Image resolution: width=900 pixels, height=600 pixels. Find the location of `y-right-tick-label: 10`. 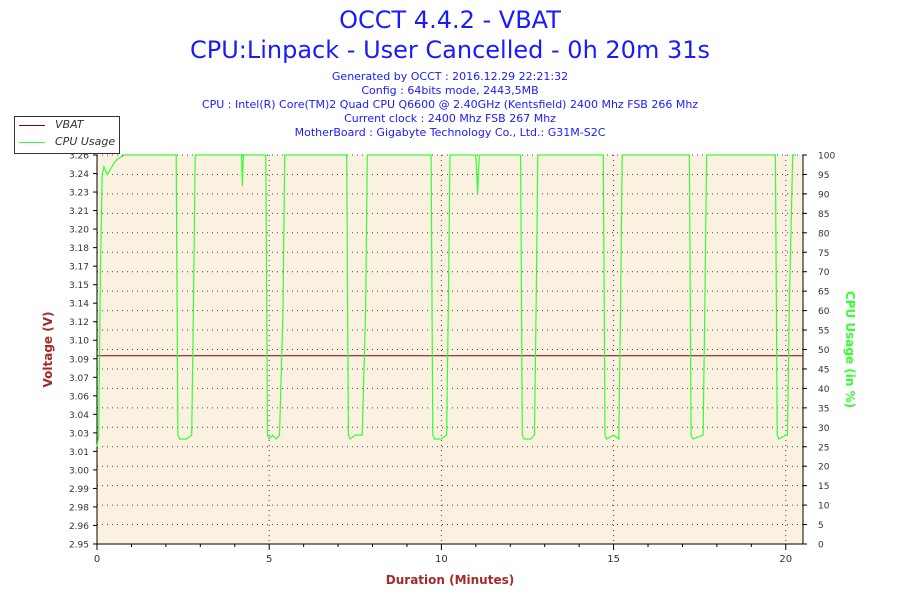

y-right-tick-label: 10 is located at coordinates (824, 507).